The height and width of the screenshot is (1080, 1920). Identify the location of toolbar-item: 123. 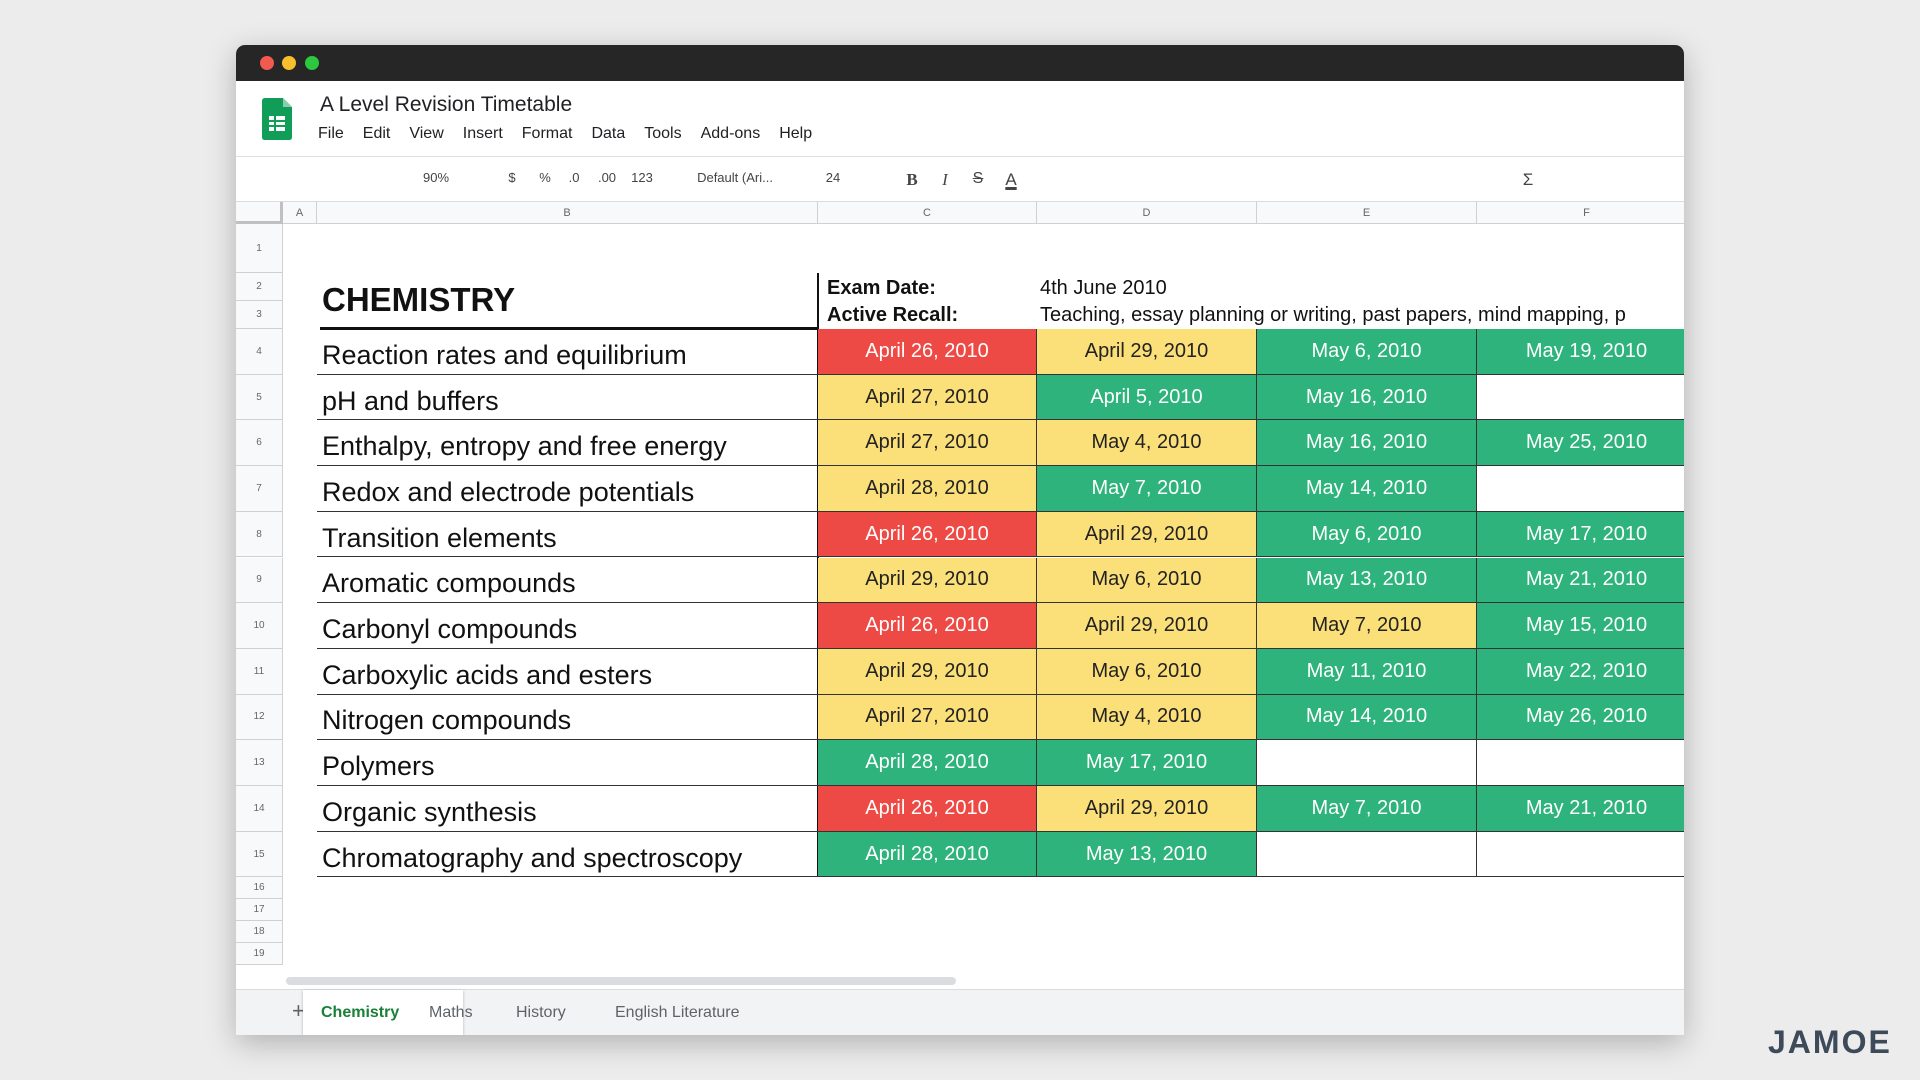
(642, 177).